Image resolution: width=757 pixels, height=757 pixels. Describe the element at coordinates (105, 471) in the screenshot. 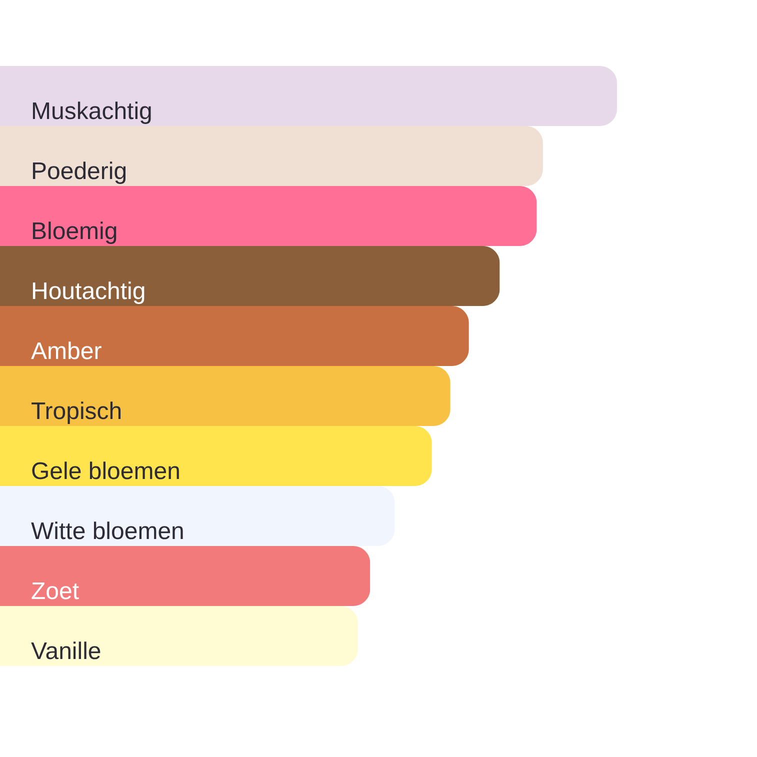

I see `y-tick-label: Gele bloemen` at that location.